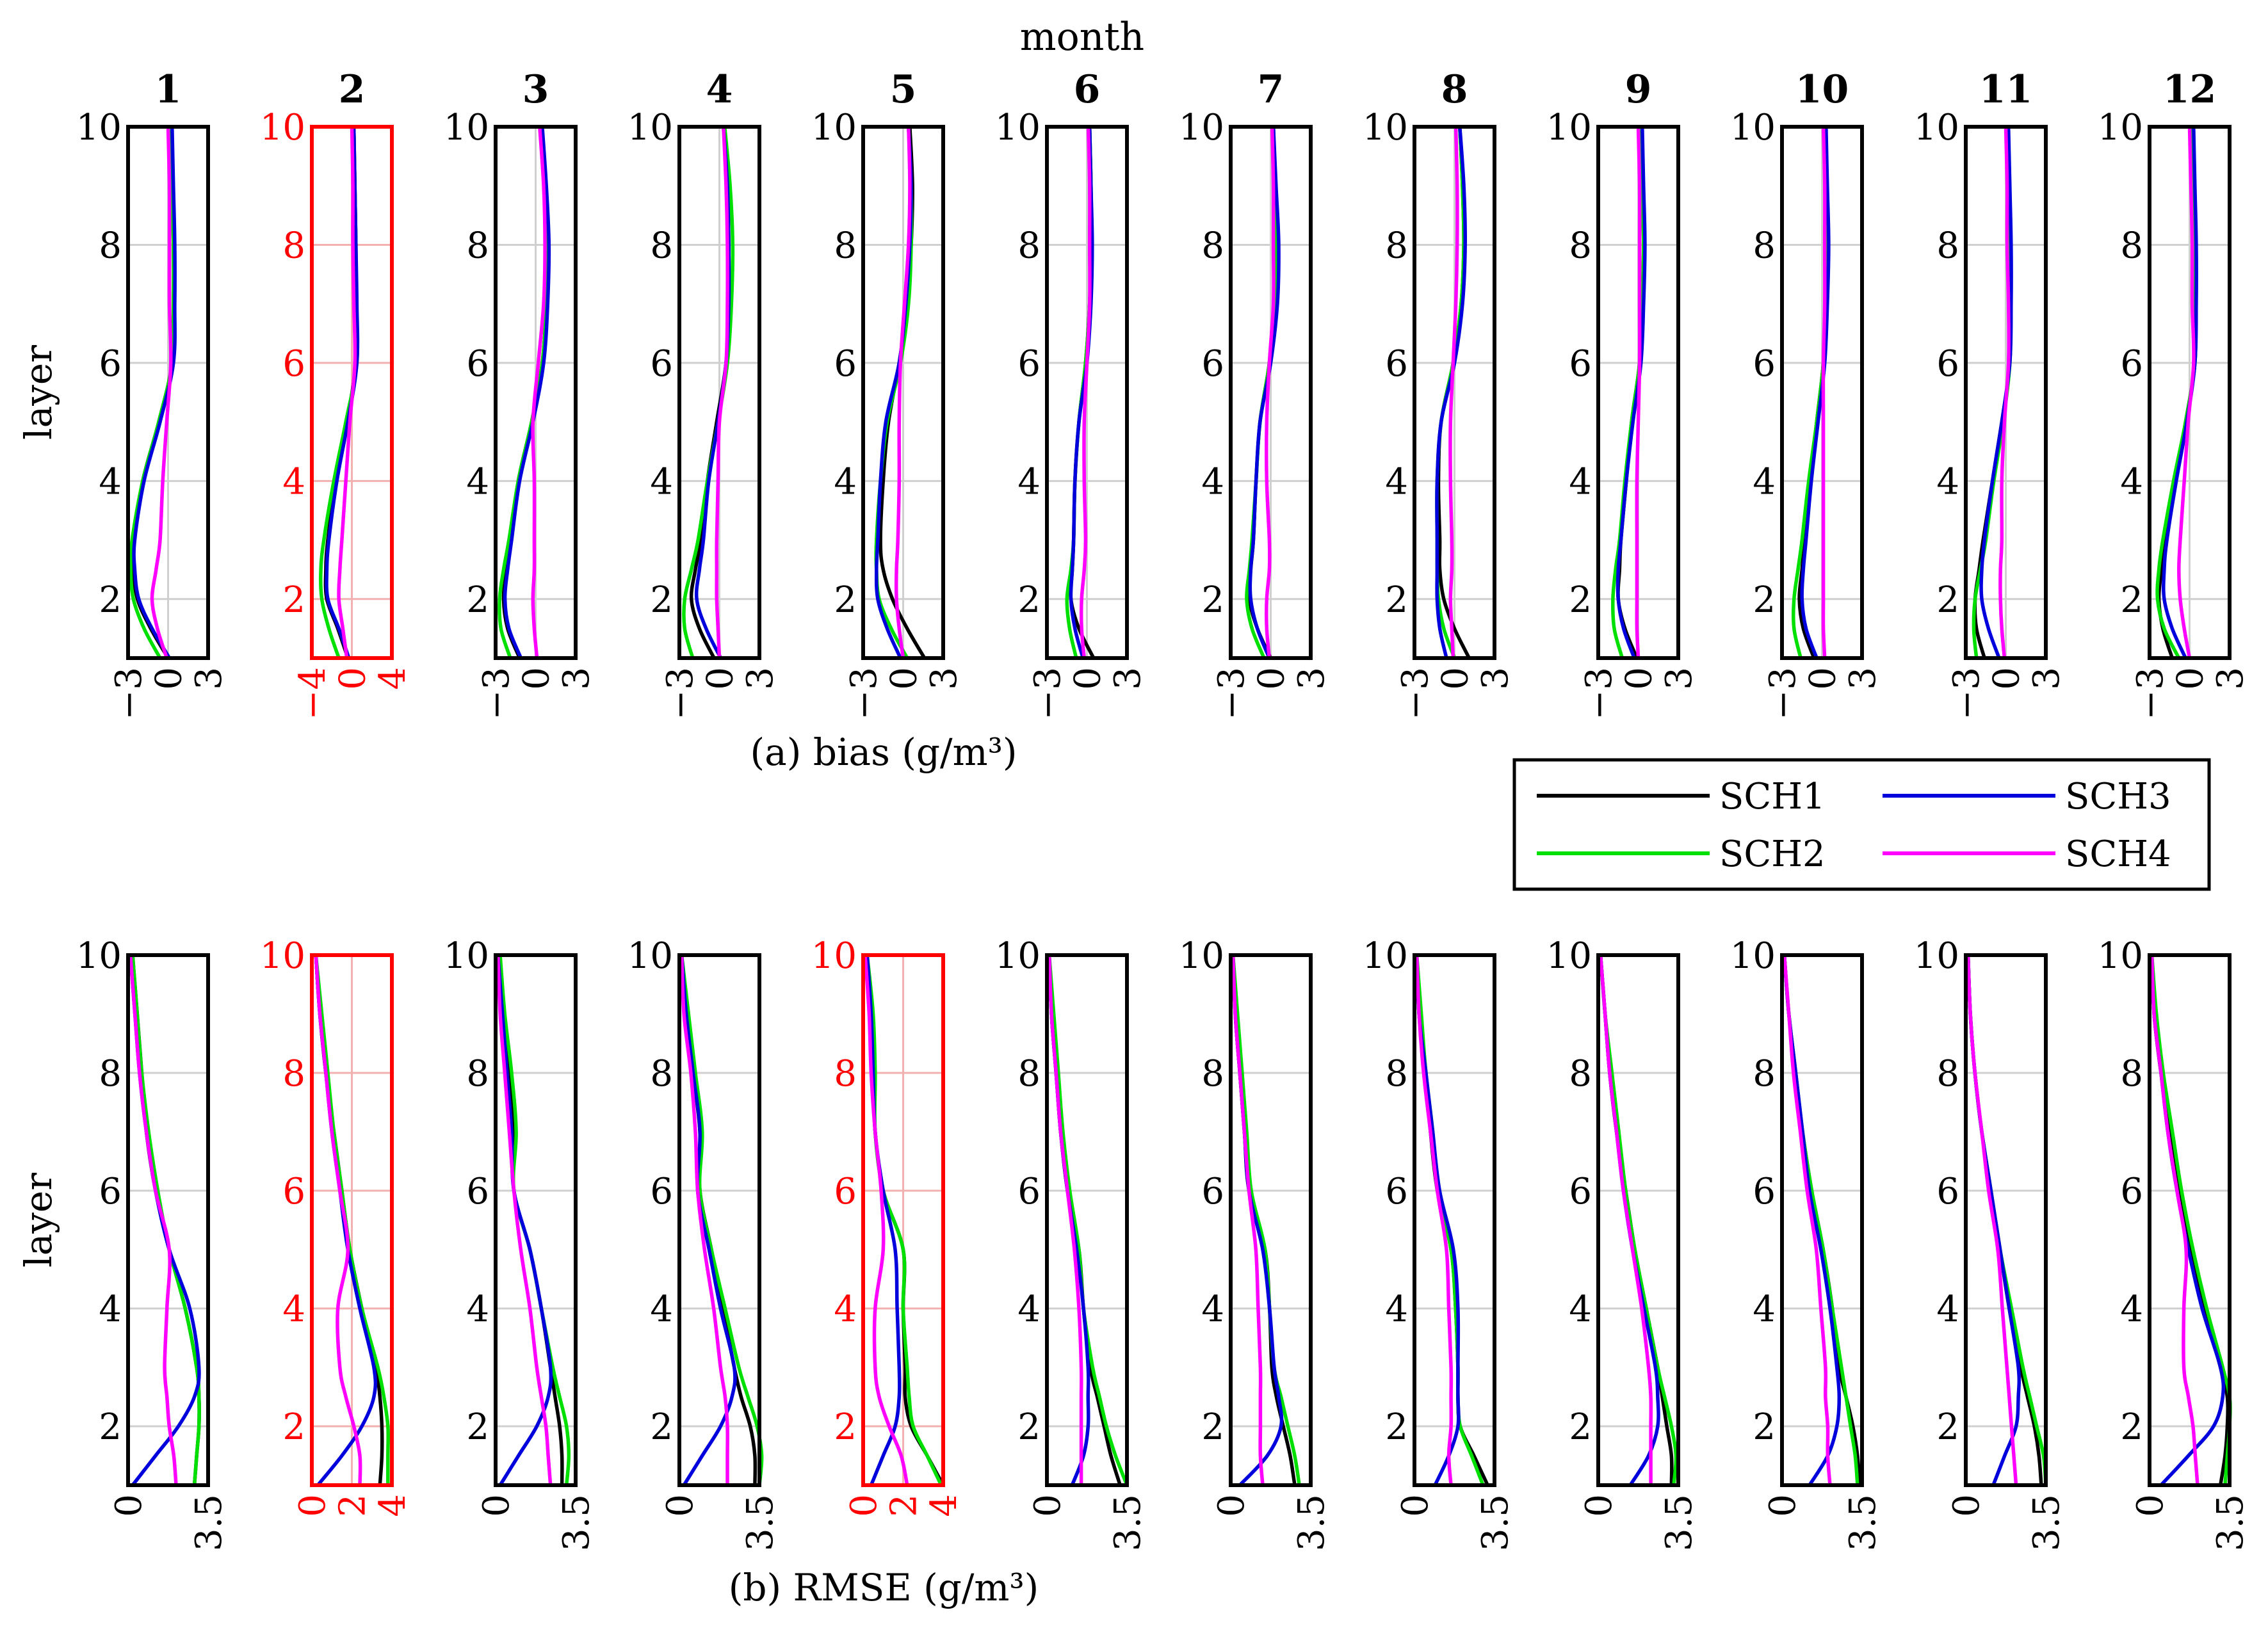 The width and height of the screenshot is (2268, 1626). What do you see at coordinates (1128, 1523) in the screenshot?
I see `rmse-xtick-label: 3.5` at bounding box center [1128, 1523].